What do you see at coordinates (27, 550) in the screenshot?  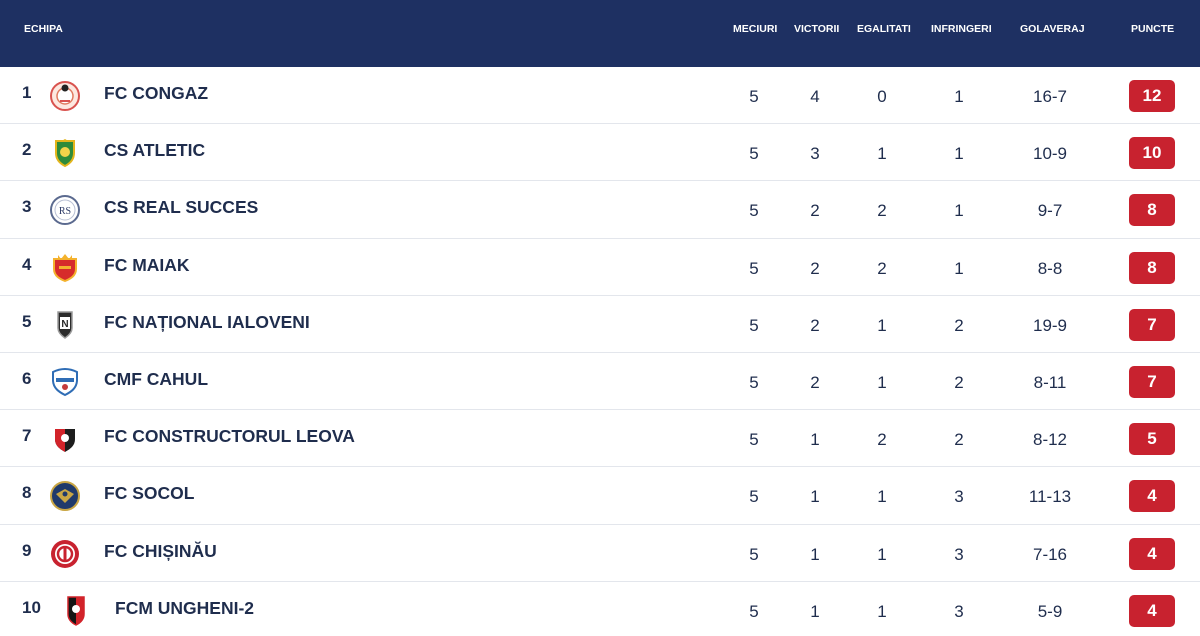 I see `position-number: 9` at bounding box center [27, 550].